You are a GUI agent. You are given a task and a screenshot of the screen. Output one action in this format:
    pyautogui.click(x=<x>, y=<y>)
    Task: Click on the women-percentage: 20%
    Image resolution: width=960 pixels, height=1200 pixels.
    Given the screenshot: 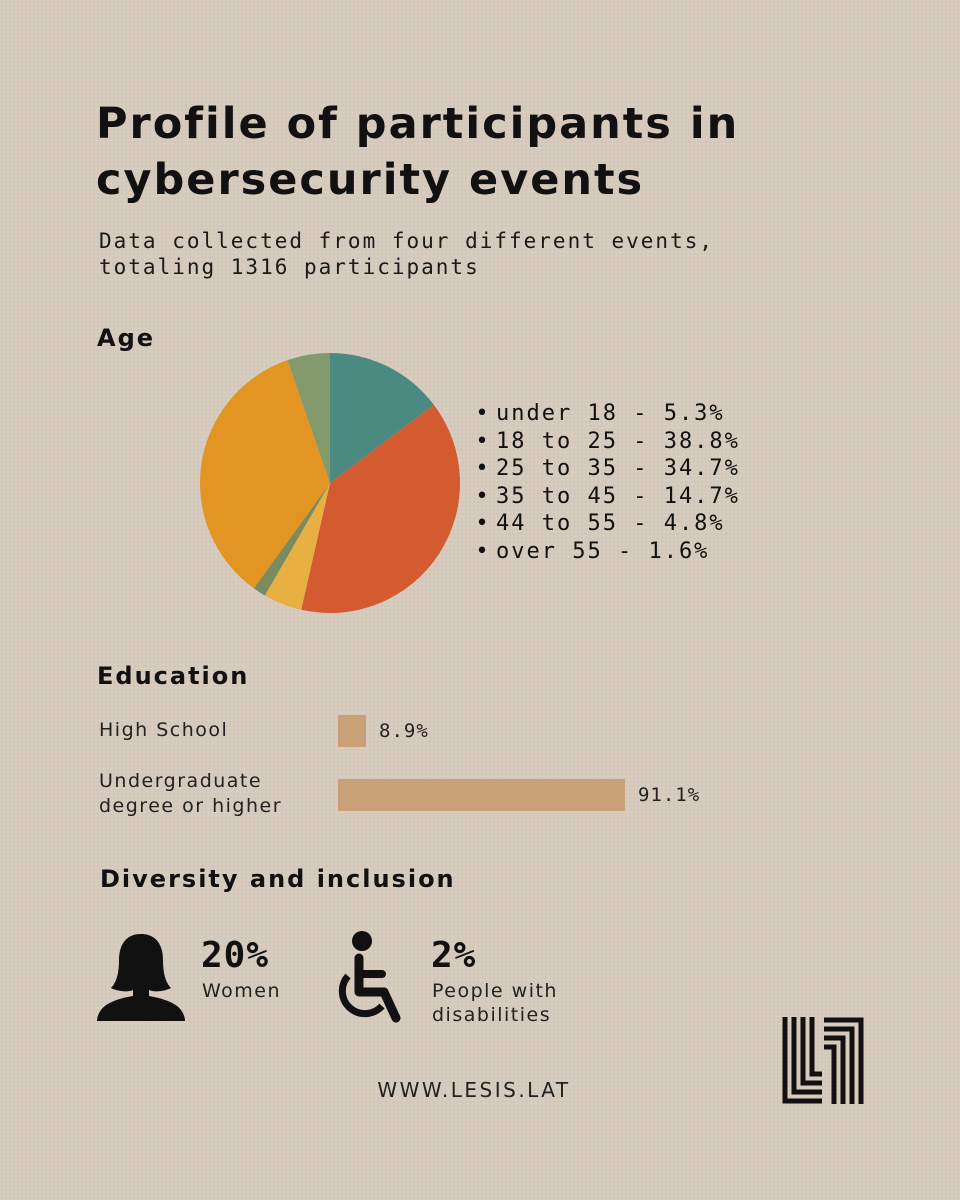 What is the action you would take?
    pyautogui.click(x=235, y=955)
    